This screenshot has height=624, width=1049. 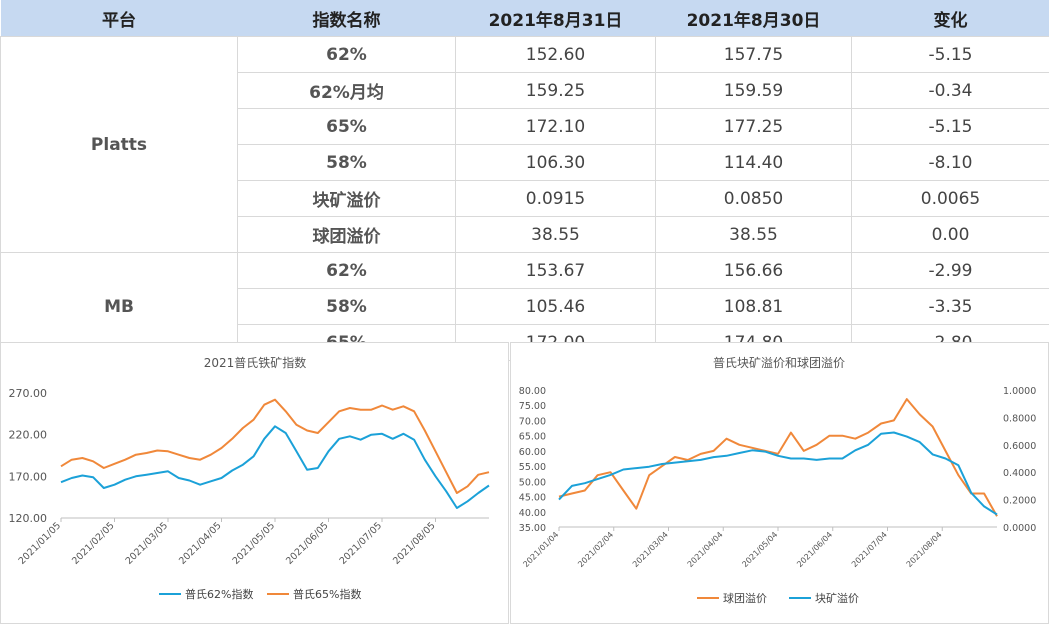 What do you see at coordinates (753, 162) in the screenshot?
I see `value-aug30-cell: 114.40` at bounding box center [753, 162].